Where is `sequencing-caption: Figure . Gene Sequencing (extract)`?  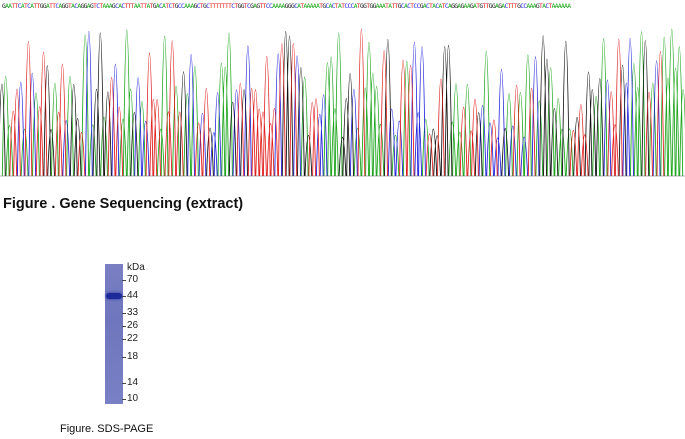 sequencing-caption: Figure . Gene Sequencing (extract) is located at coordinates (123, 204).